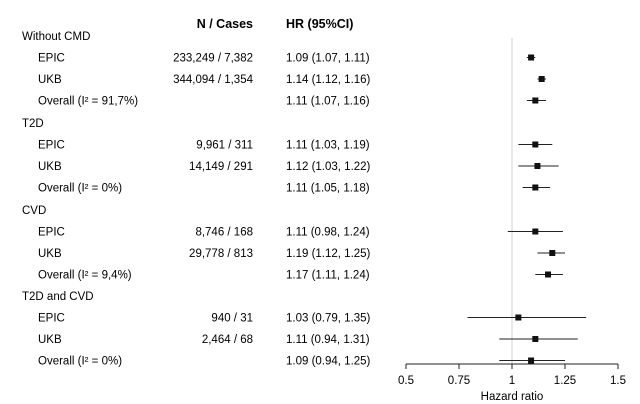  Describe the element at coordinates (512, 397) in the screenshot. I see `x-axis-label: Hazard ratio` at that location.